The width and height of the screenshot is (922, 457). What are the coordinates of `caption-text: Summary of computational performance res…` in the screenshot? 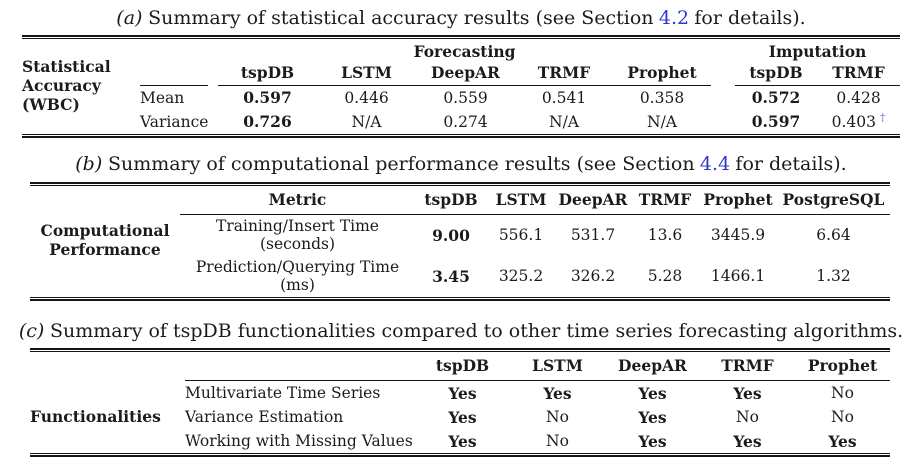 It's located at (401, 163).